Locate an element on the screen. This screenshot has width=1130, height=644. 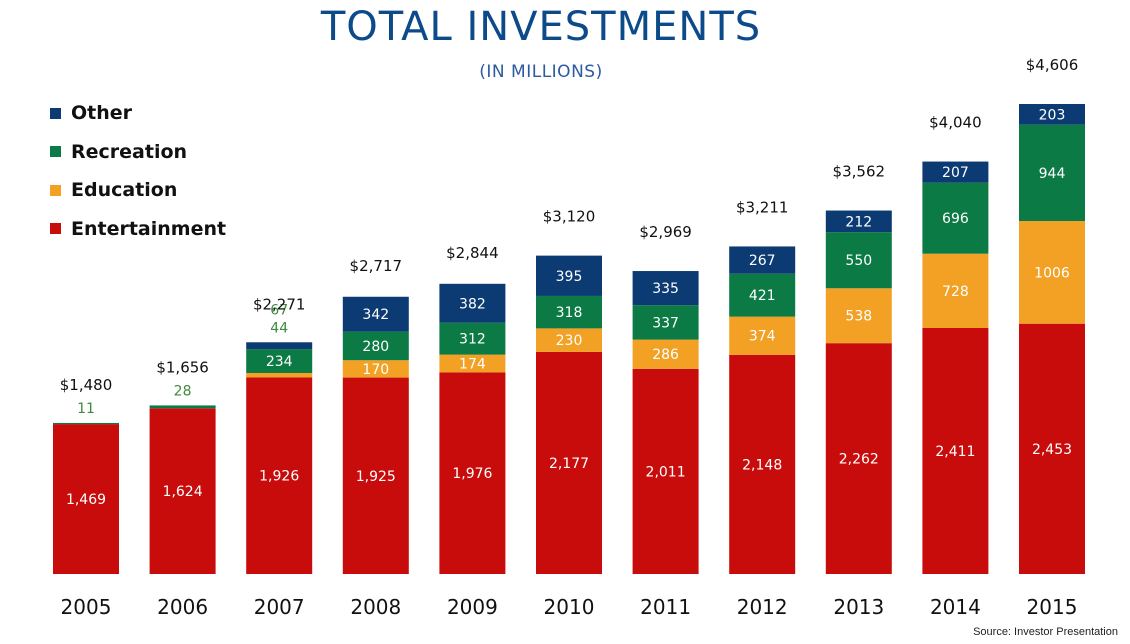
bar-segment-entertainment-2015 is located at coordinates (1052, 448).